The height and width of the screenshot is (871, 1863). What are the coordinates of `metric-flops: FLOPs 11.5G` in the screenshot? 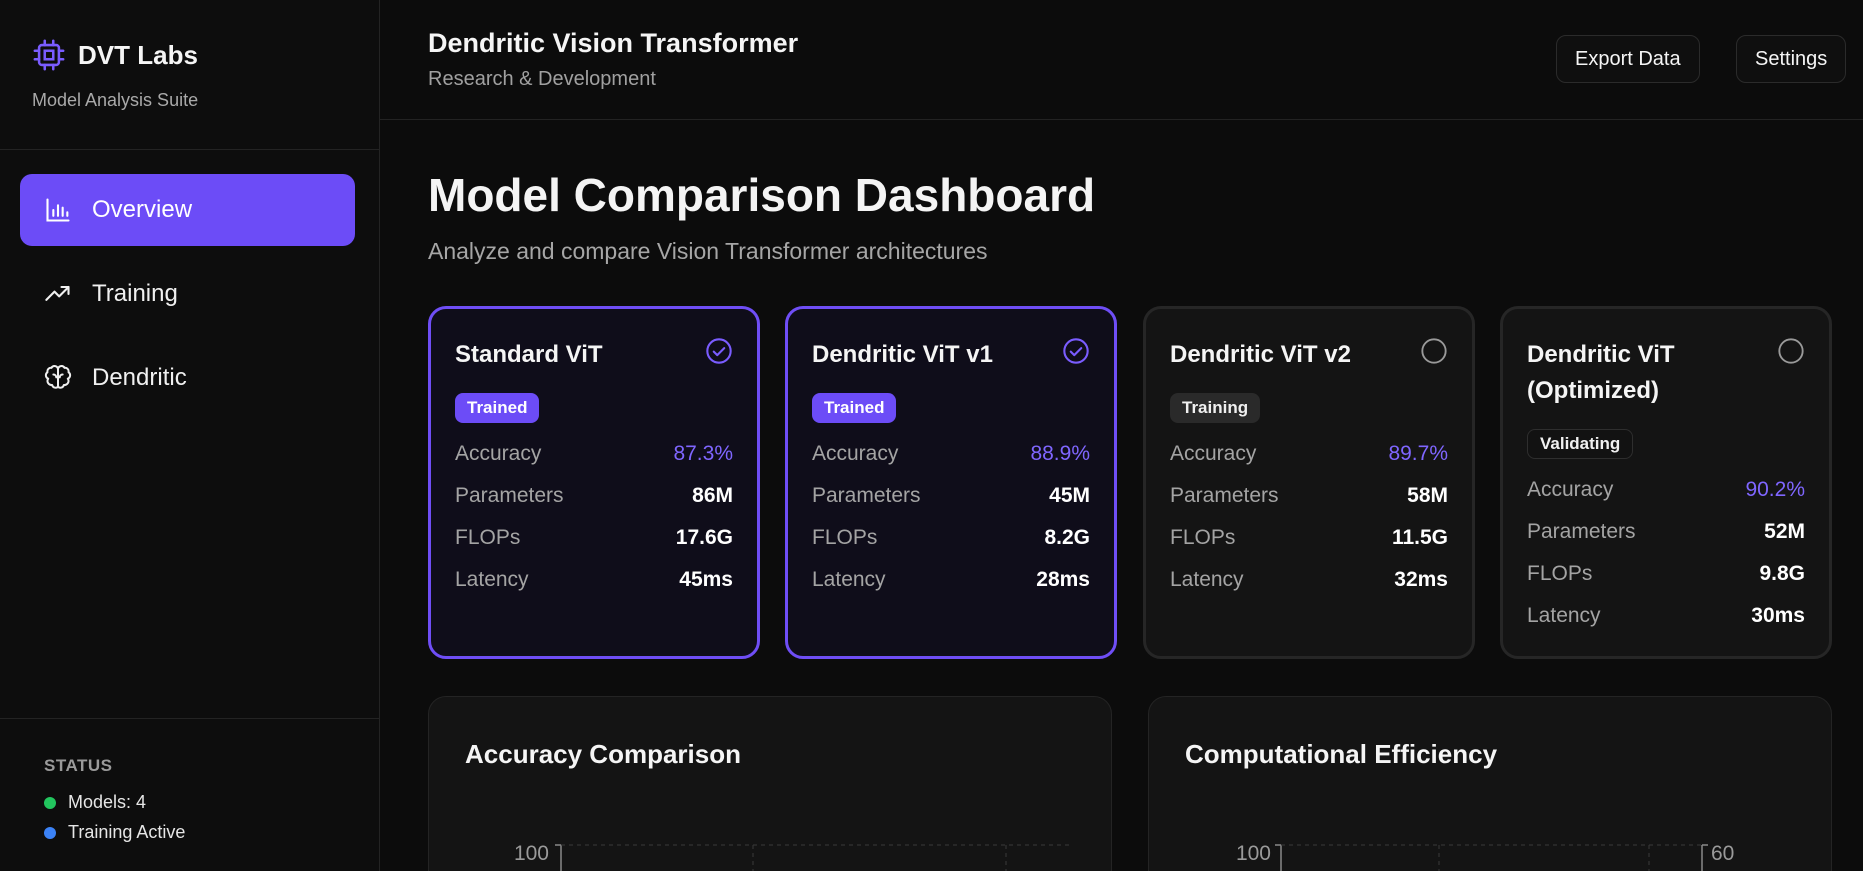 It's located at (1309, 538).